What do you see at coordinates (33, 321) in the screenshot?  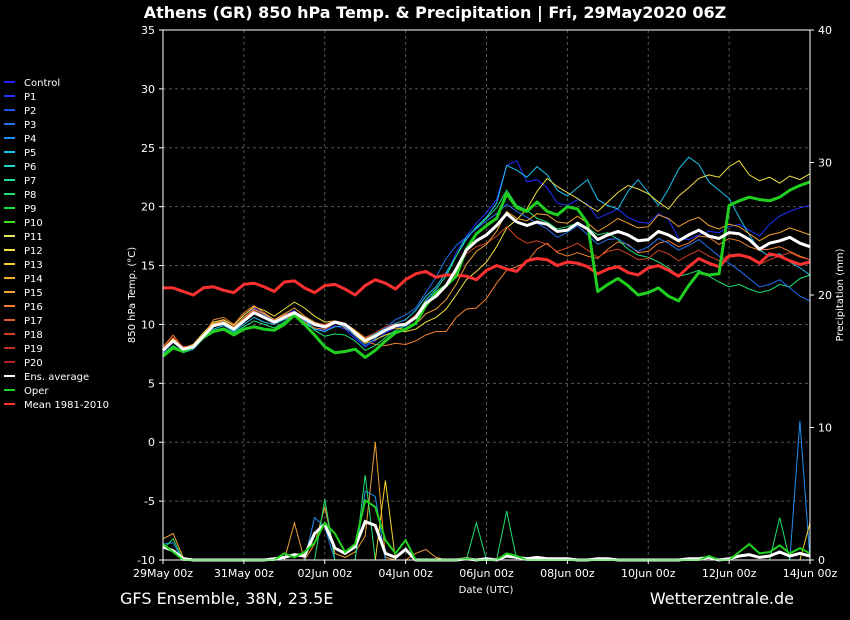 I see `legend-label: P17` at bounding box center [33, 321].